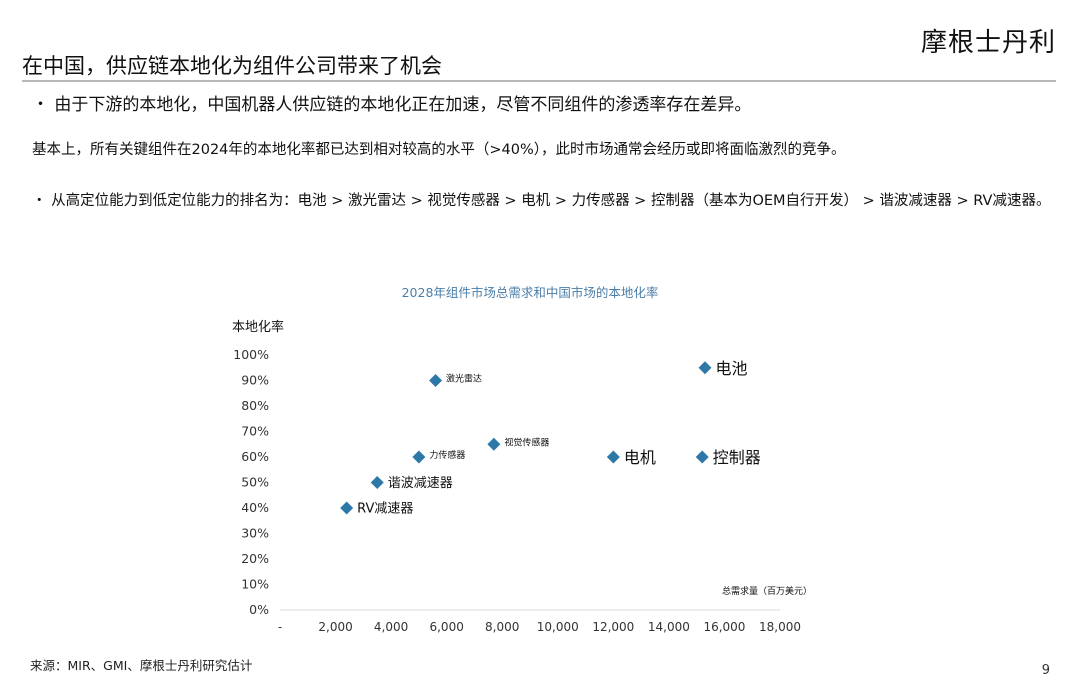  I want to click on data-point-label: 控制器, so click(737, 457).